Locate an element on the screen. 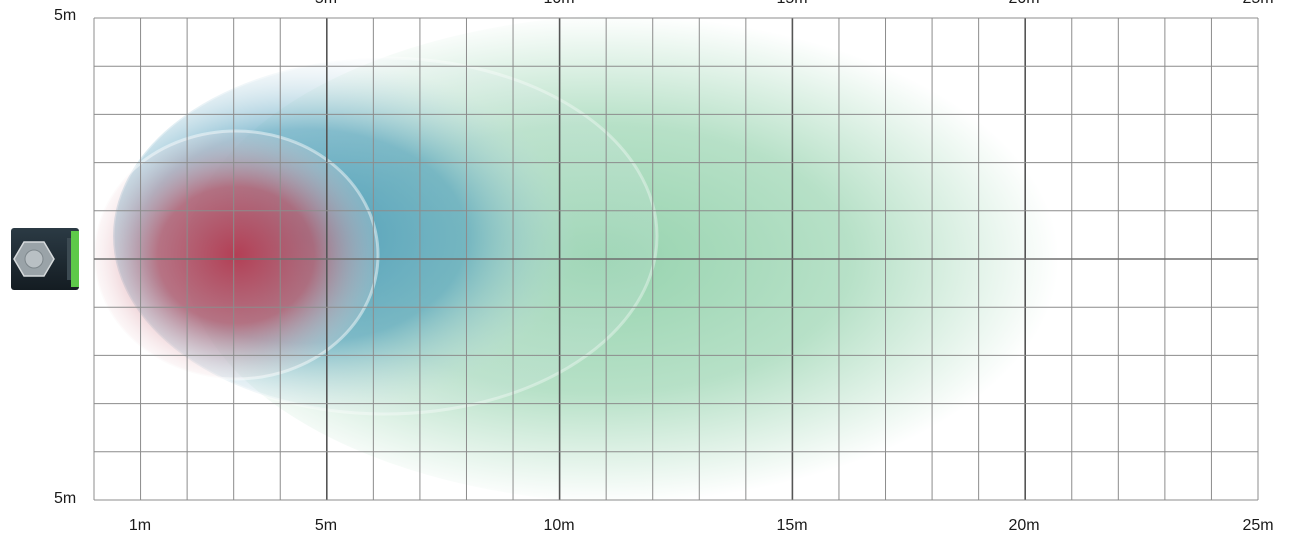 The width and height of the screenshot is (1298, 540). bottom-tick-label: 15m is located at coordinates (792, 525).